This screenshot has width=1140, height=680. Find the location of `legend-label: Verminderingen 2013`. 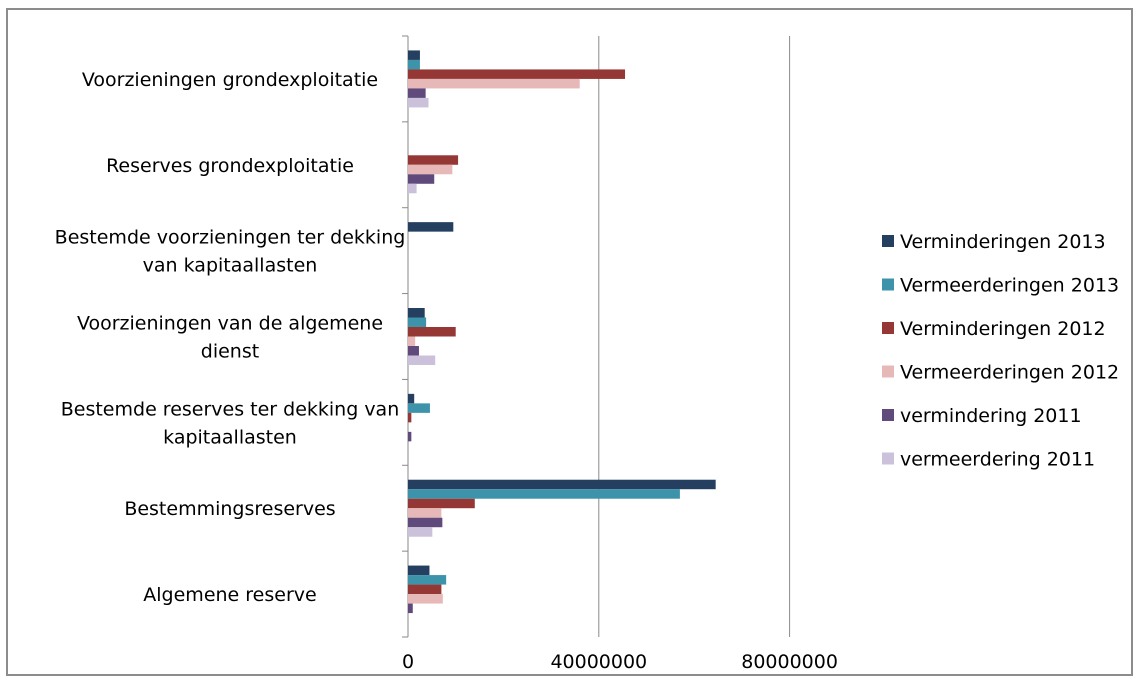

legend-label: Verminderingen 2013 is located at coordinates (1003, 242).